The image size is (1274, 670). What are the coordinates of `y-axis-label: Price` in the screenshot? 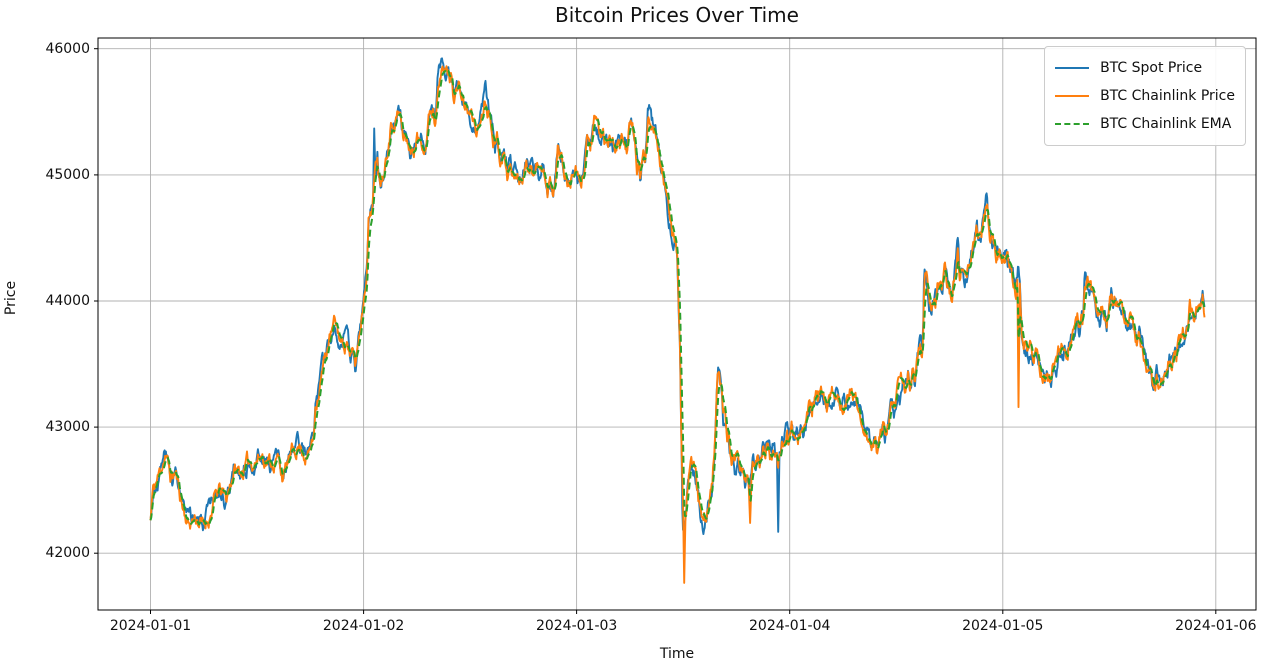 It's located at (11, 298).